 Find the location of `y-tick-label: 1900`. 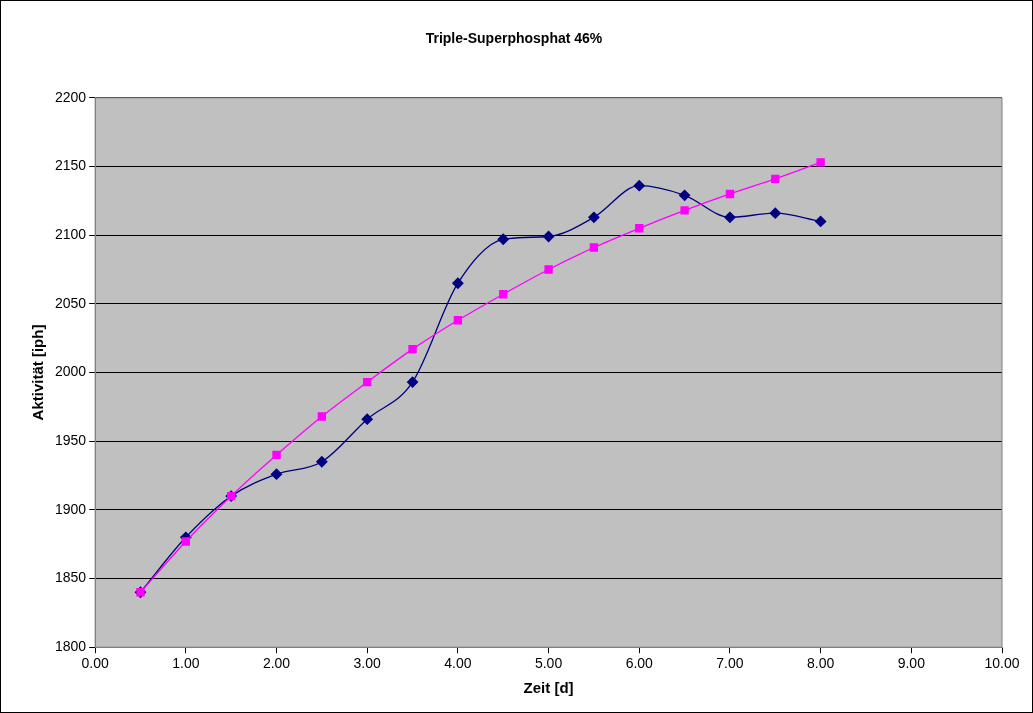

y-tick-label: 1900 is located at coordinates (70, 508).